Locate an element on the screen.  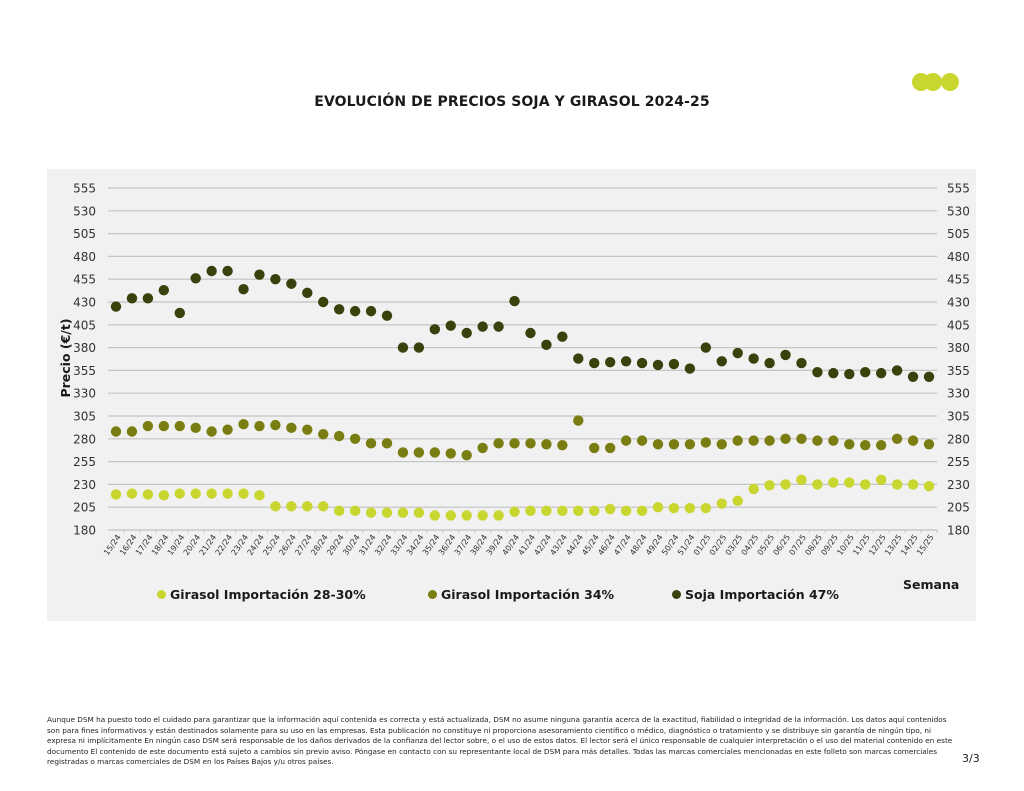
page-number: 3/3 is located at coordinates (971, 758).